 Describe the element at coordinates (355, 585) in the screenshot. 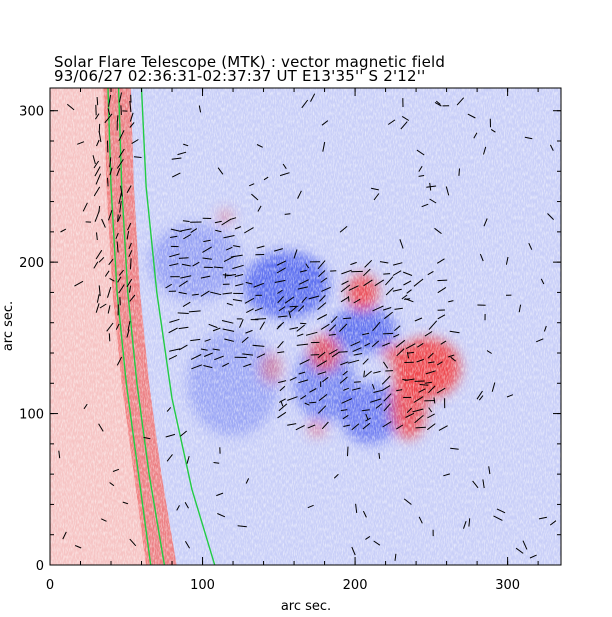

I see `x-tick-label: 200` at that location.